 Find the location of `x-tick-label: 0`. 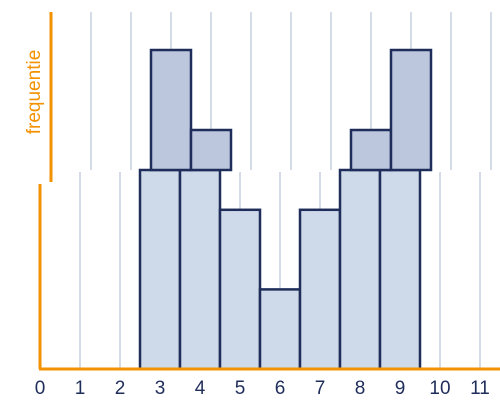

x-tick-label: 0 is located at coordinates (40, 388).